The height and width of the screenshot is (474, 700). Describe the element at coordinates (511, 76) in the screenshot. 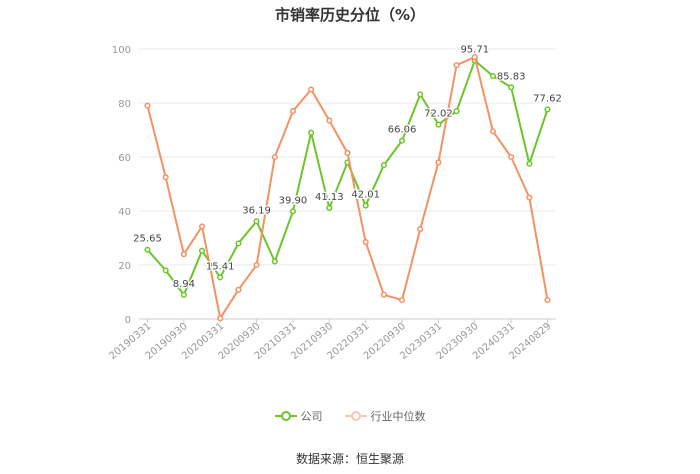

I see `data-label: 85.83` at that location.